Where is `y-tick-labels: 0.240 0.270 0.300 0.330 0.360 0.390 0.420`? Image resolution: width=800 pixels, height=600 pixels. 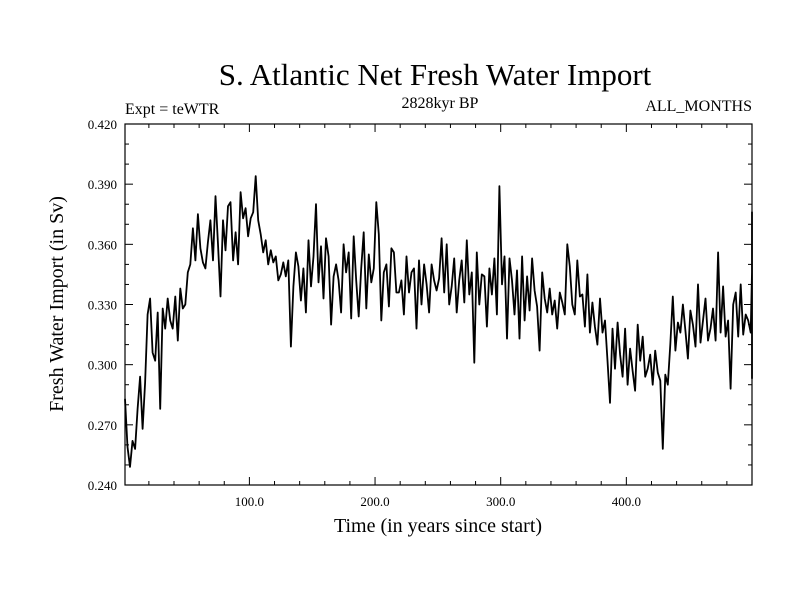 y-tick-labels: 0.240 0.270 0.300 0.330 0.360 0.390 0.420 is located at coordinates (102, 305).